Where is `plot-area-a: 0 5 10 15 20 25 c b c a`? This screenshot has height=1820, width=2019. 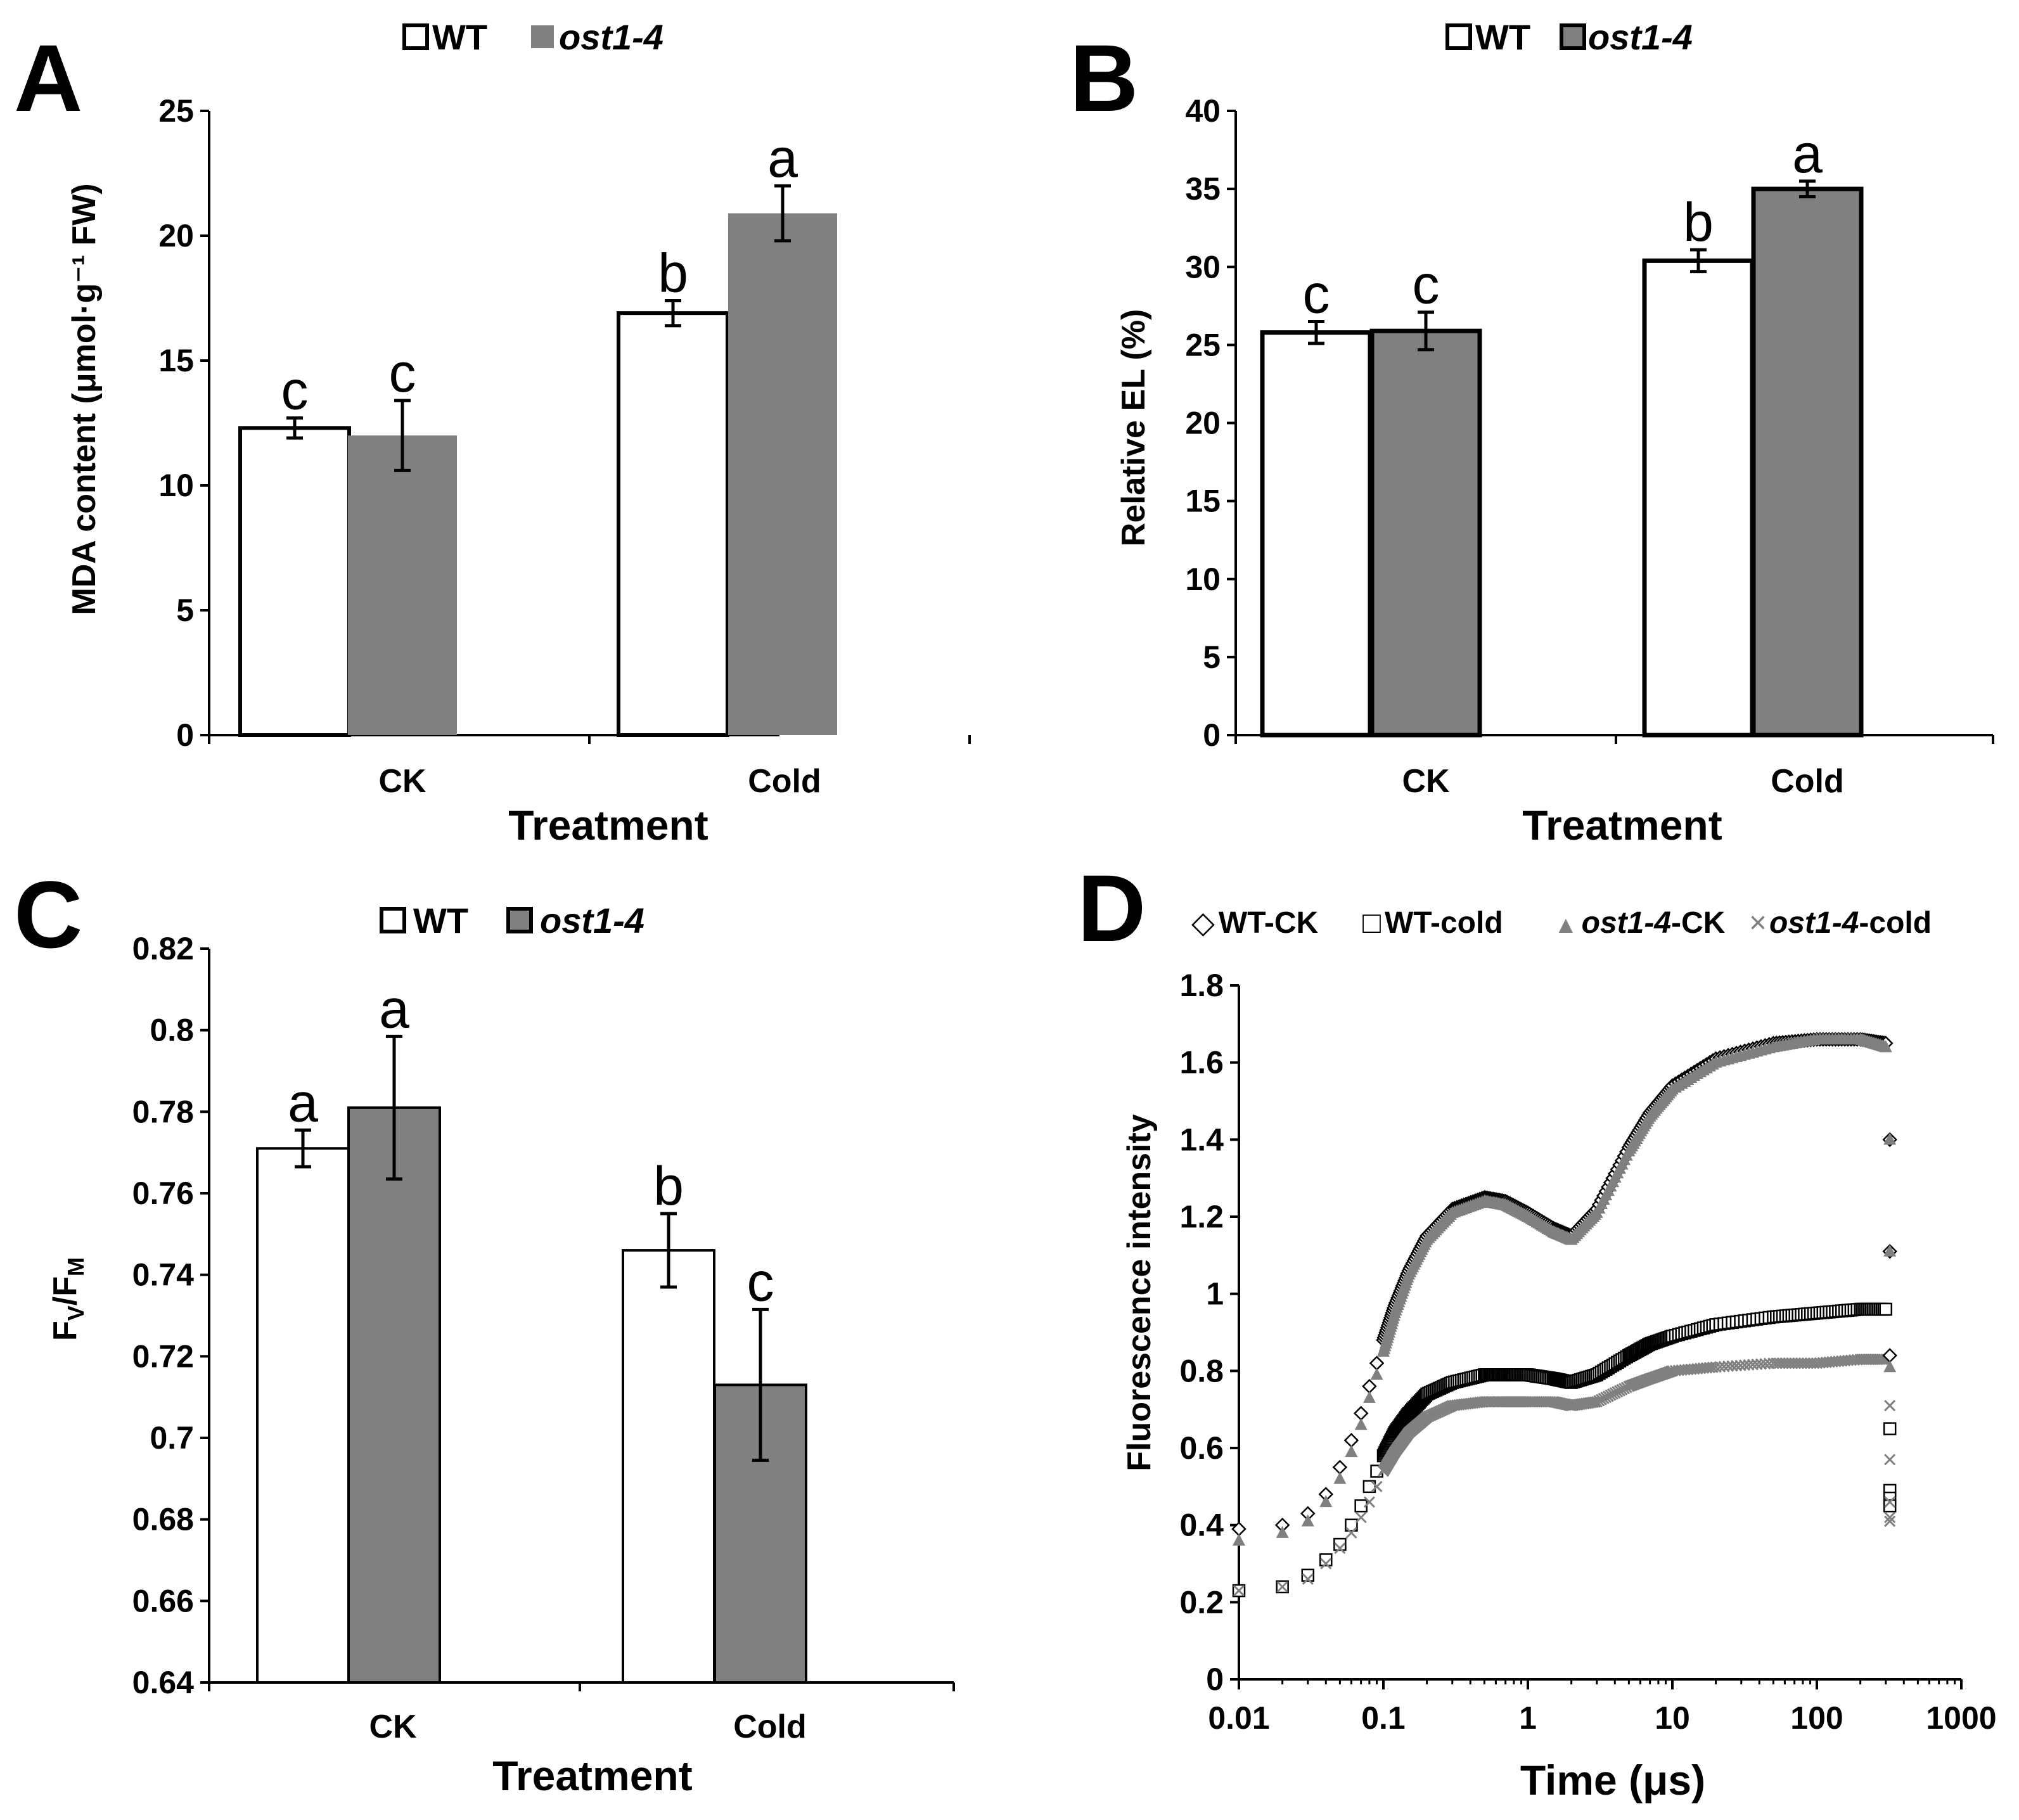 plot-area-a: 0 5 10 15 20 25 c b c a is located at coordinates (564, 423).